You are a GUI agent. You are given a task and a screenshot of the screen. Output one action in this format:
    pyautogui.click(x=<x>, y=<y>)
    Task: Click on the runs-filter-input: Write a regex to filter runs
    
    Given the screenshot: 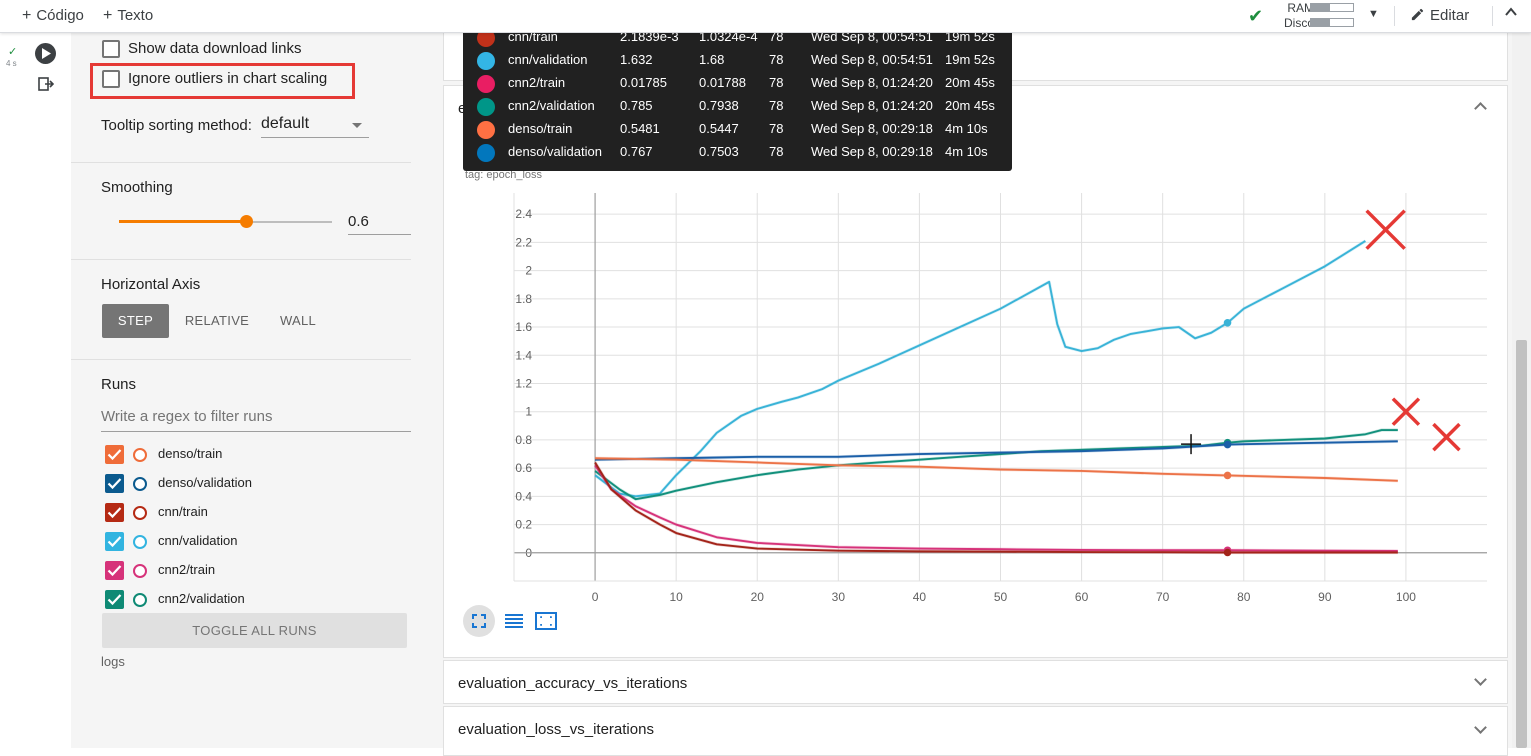 What is the action you would take?
    pyautogui.click(x=256, y=420)
    